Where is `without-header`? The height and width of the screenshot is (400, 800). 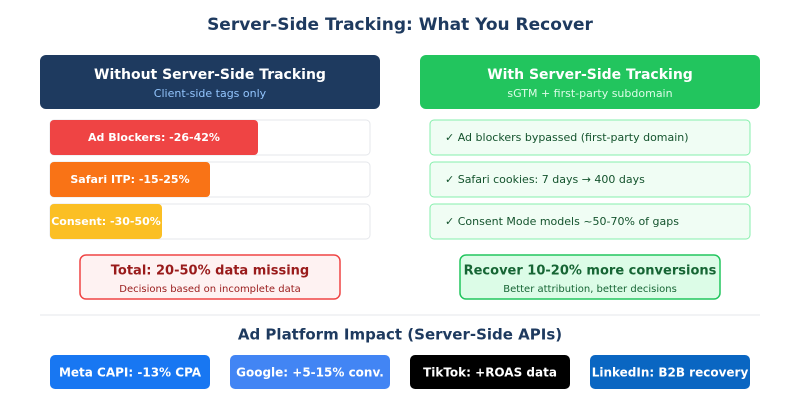 without-header is located at coordinates (210, 82).